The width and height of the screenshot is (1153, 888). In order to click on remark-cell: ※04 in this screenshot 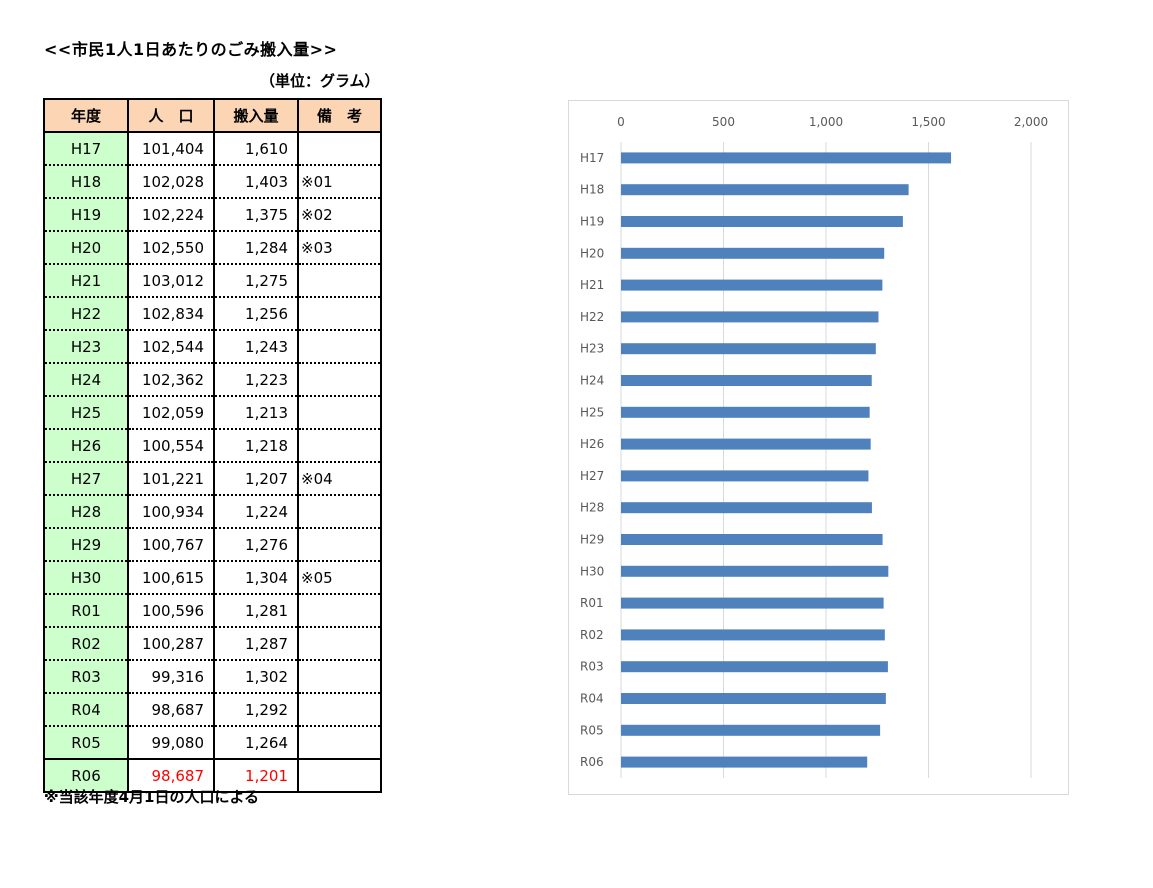, I will do `click(339, 479)`.